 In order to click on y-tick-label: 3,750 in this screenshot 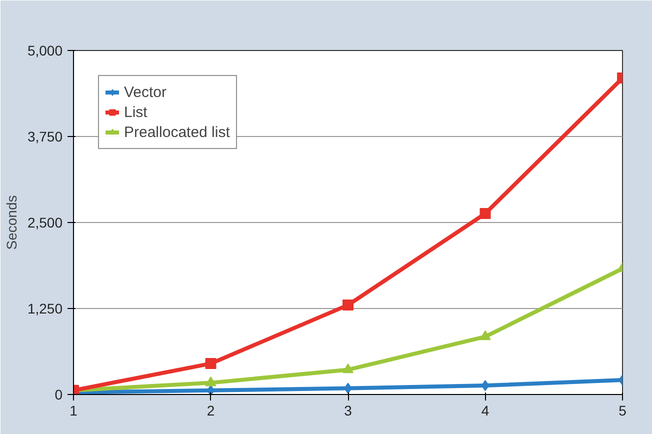, I will do `click(45, 136)`.